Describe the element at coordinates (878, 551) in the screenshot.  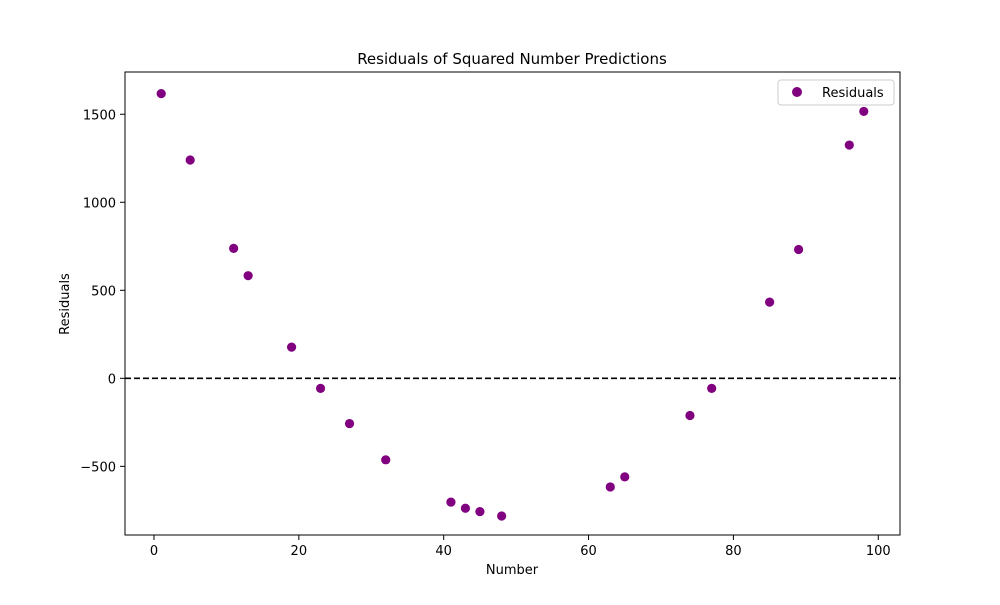
I see `x-tick-label: 100` at that location.